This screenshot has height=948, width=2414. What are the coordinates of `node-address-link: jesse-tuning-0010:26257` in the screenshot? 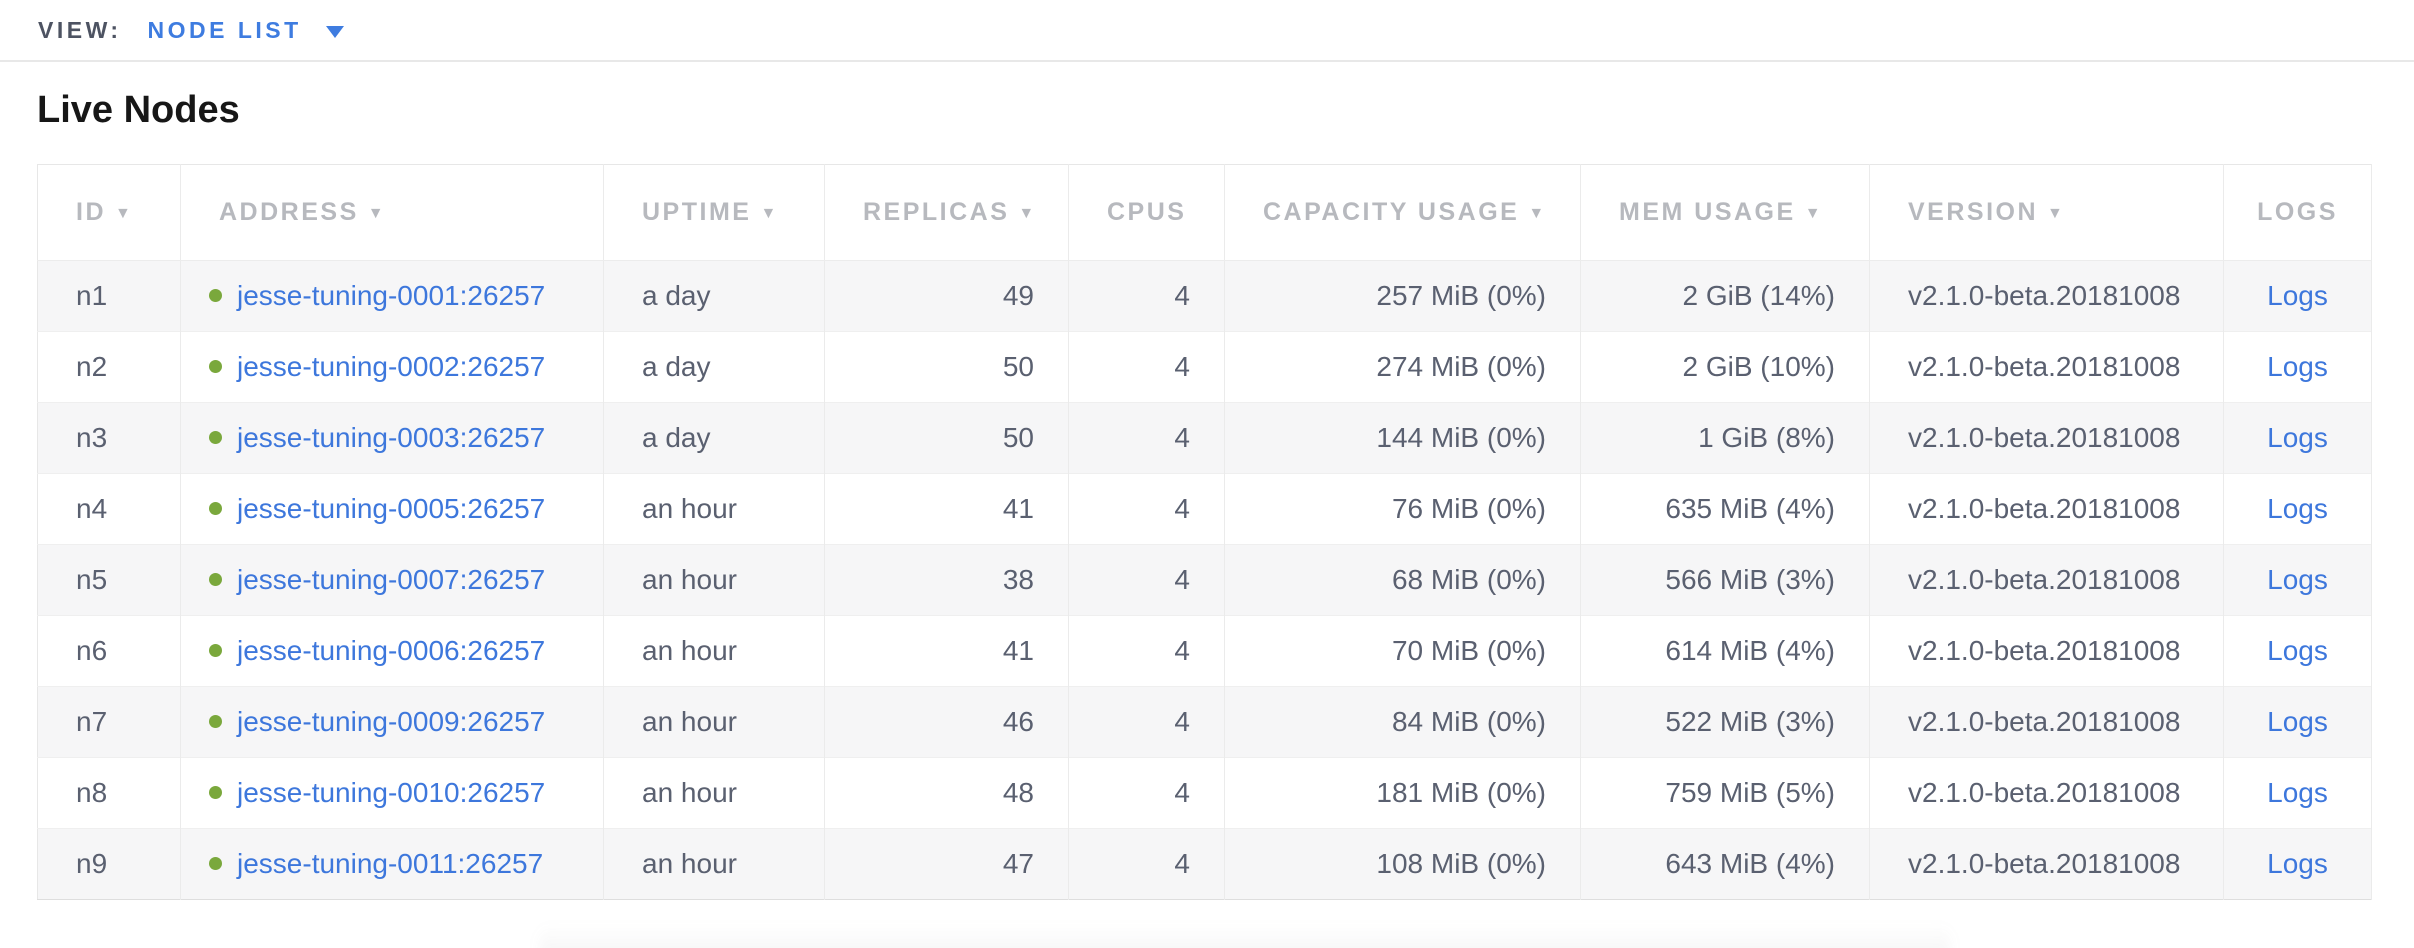 It's located at (391, 792).